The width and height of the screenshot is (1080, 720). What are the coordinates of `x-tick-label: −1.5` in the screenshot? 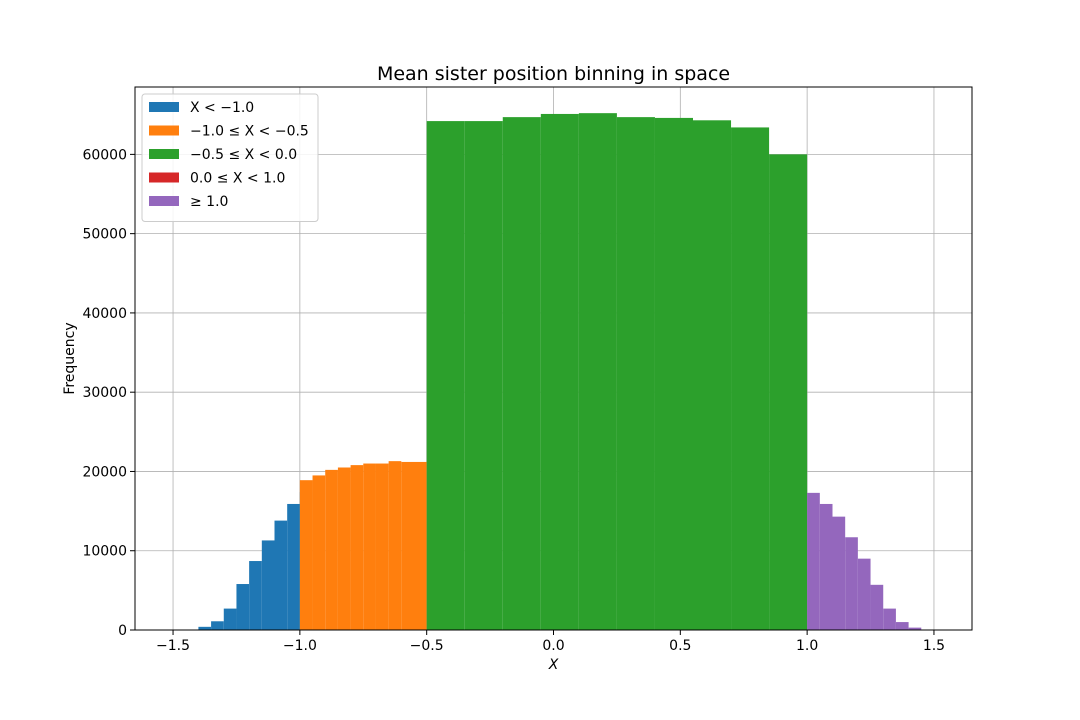 It's located at (173, 646).